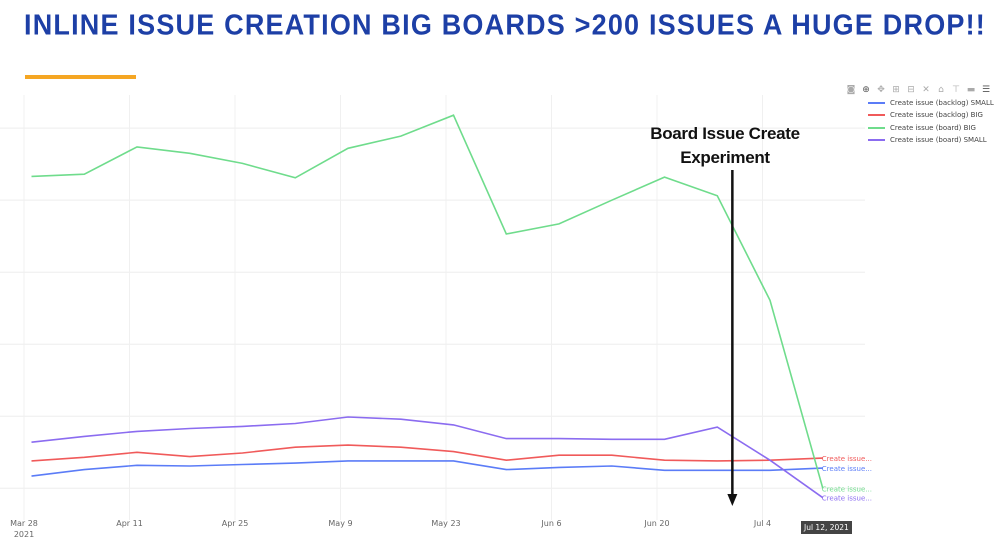 This screenshot has height=556, width=999. What do you see at coordinates (550, 523) in the screenshot?
I see `x-tick-label: Jun 6` at bounding box center [550, 523].